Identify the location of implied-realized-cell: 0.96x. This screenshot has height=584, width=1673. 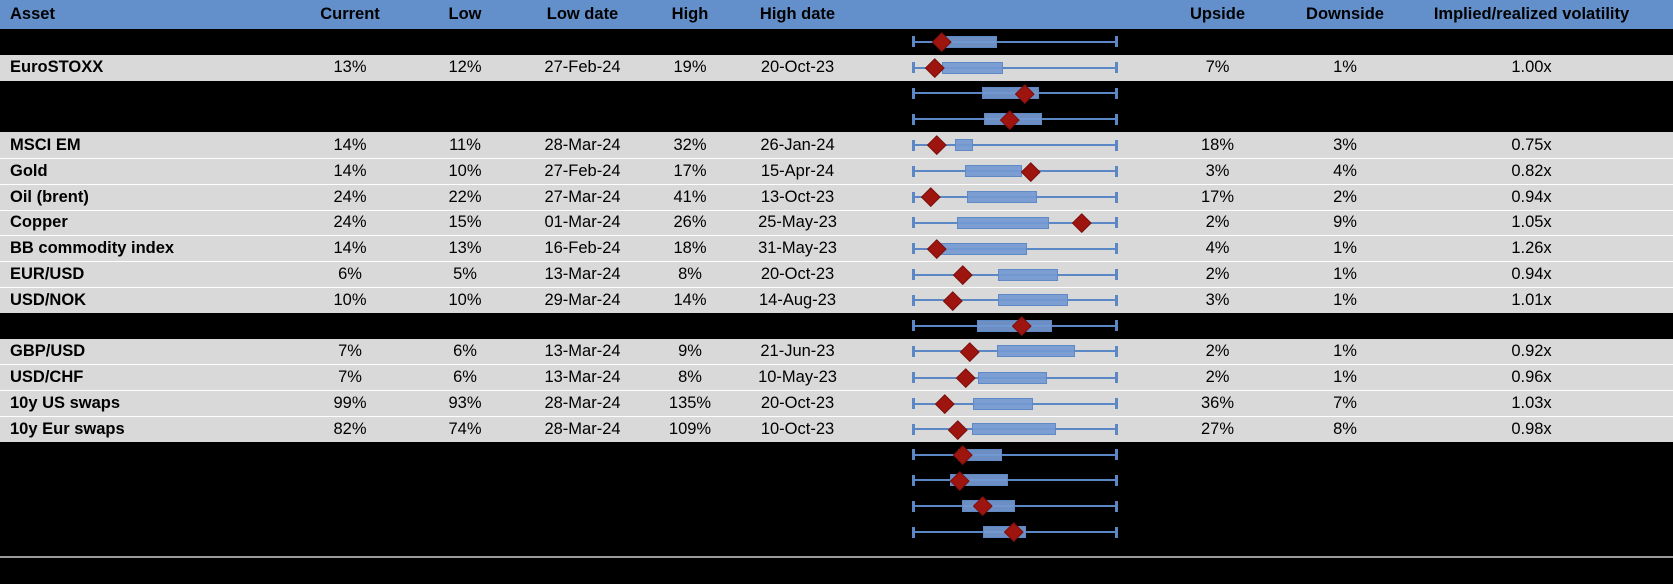
(1531, 377).